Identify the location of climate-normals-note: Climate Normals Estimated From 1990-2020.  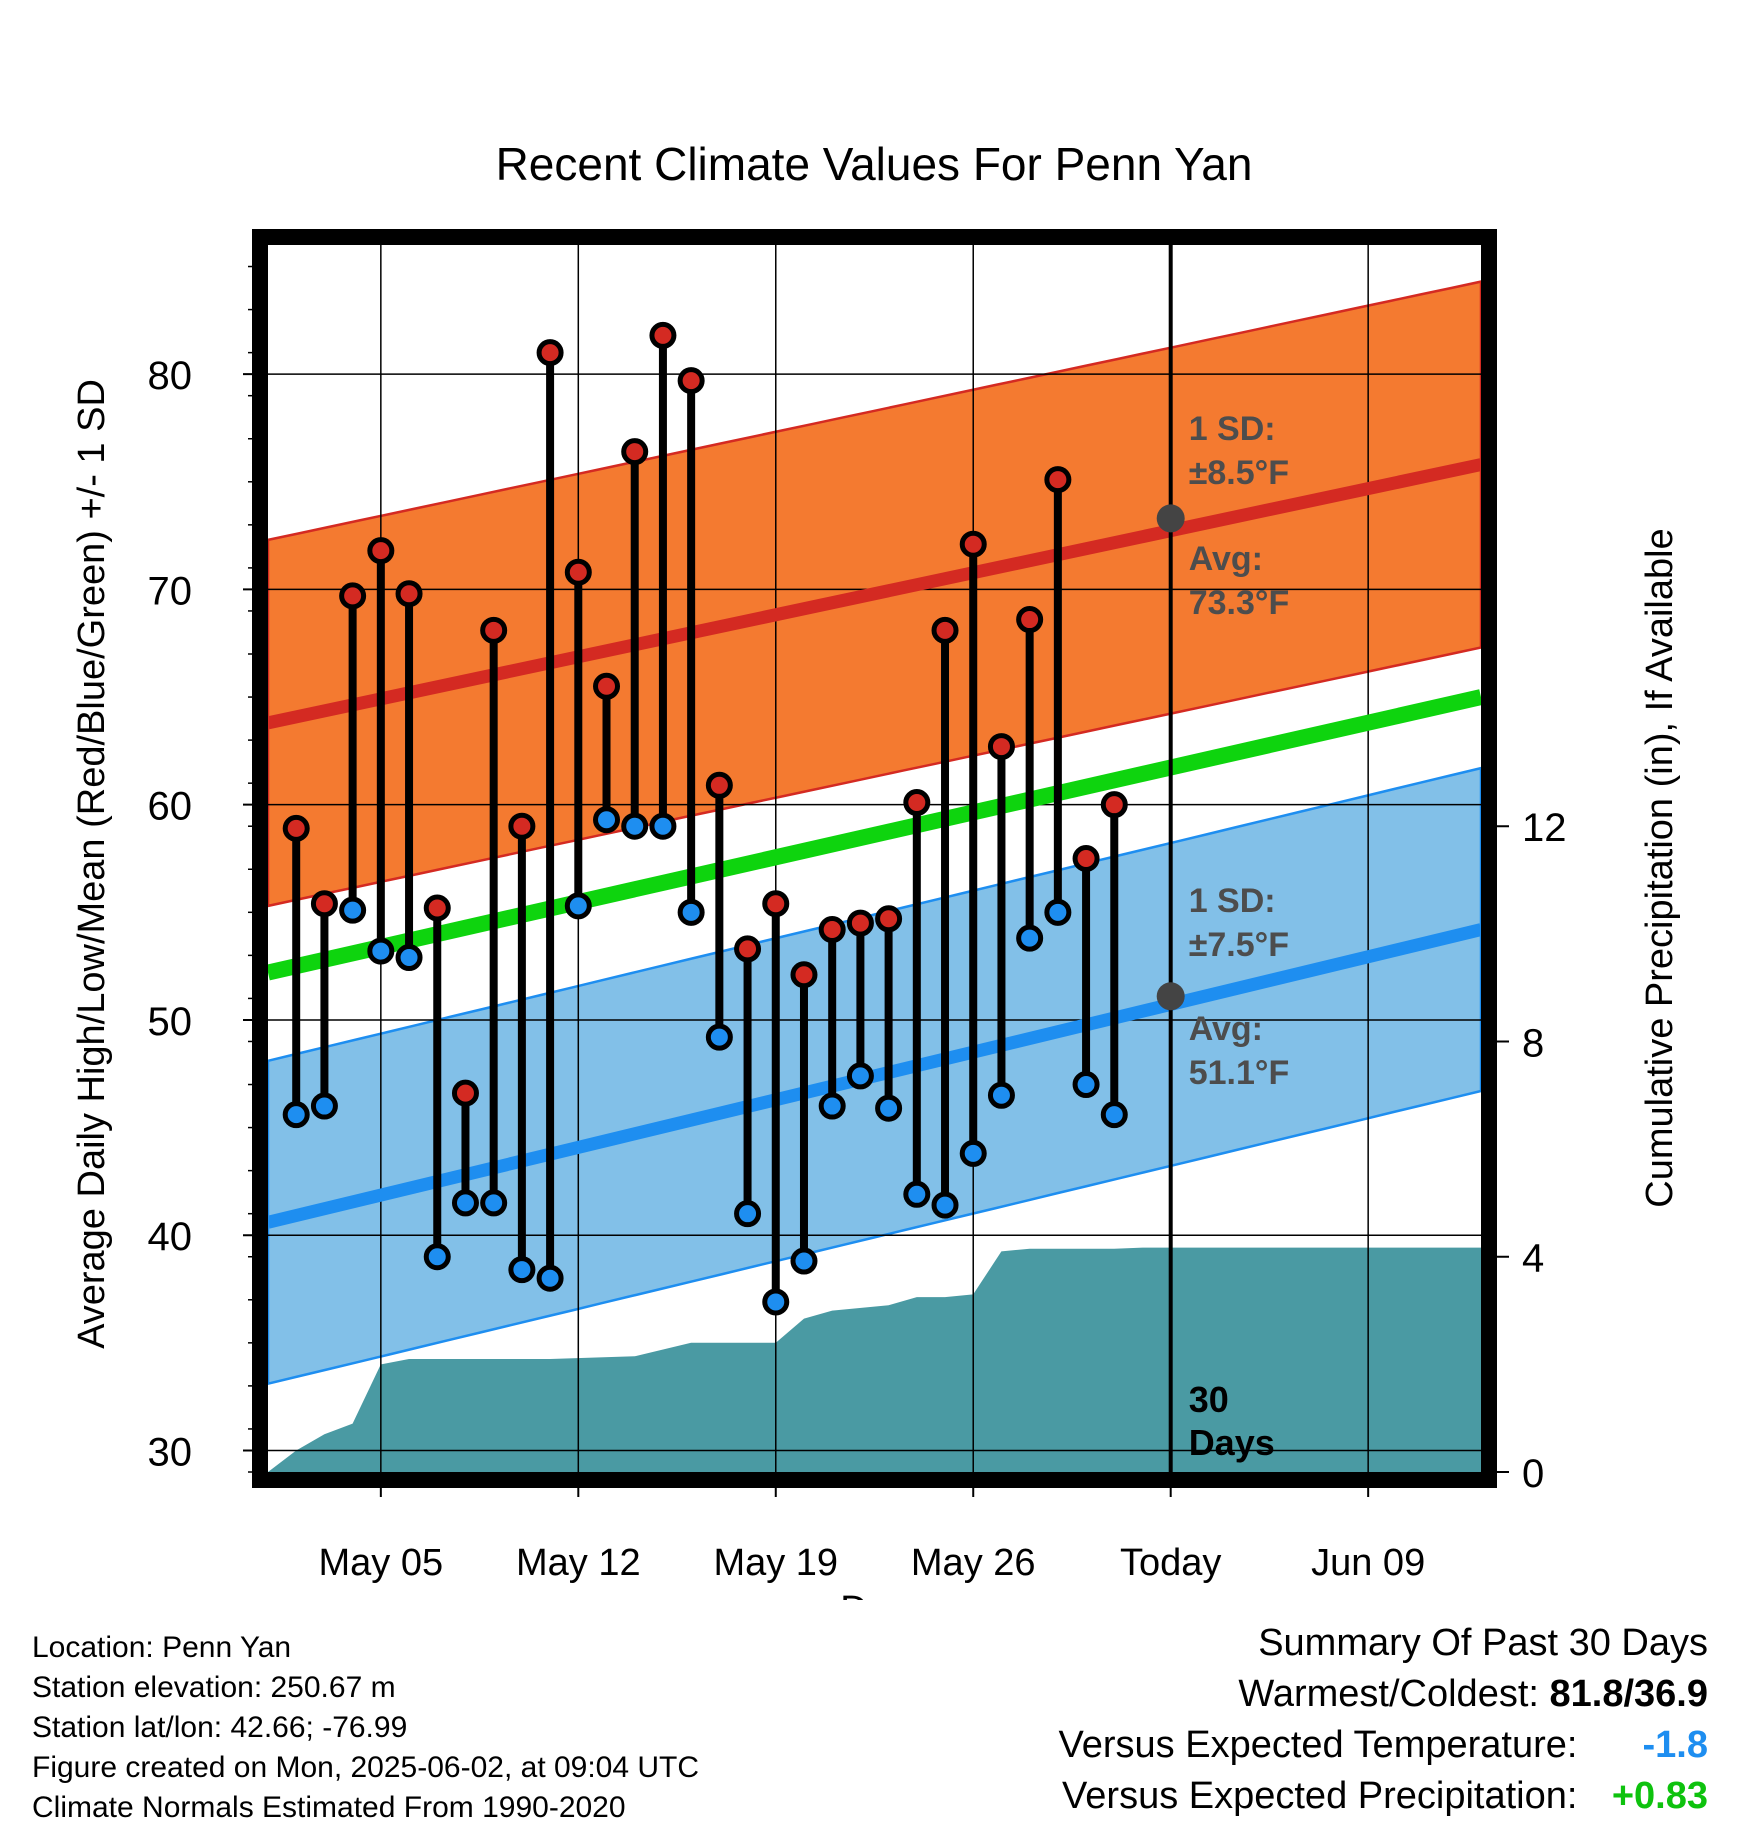
(329, 1807).